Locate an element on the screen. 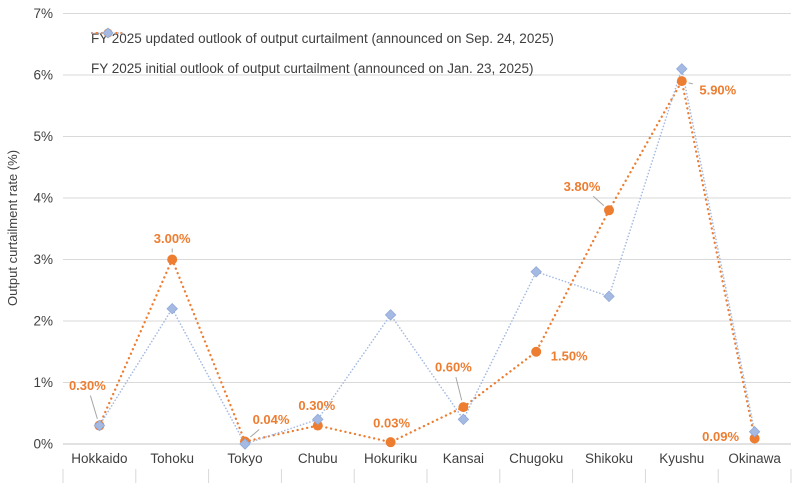 This screenshot has width=799, height=483. y-axis-tick-label: 0% is located at coordinates (43, 444).